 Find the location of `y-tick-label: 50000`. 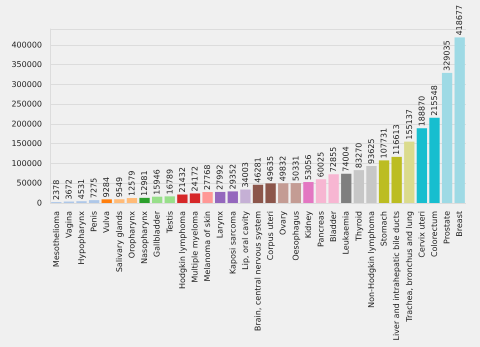

y-tick-label: 50000 is located at coordinates (29, 183).